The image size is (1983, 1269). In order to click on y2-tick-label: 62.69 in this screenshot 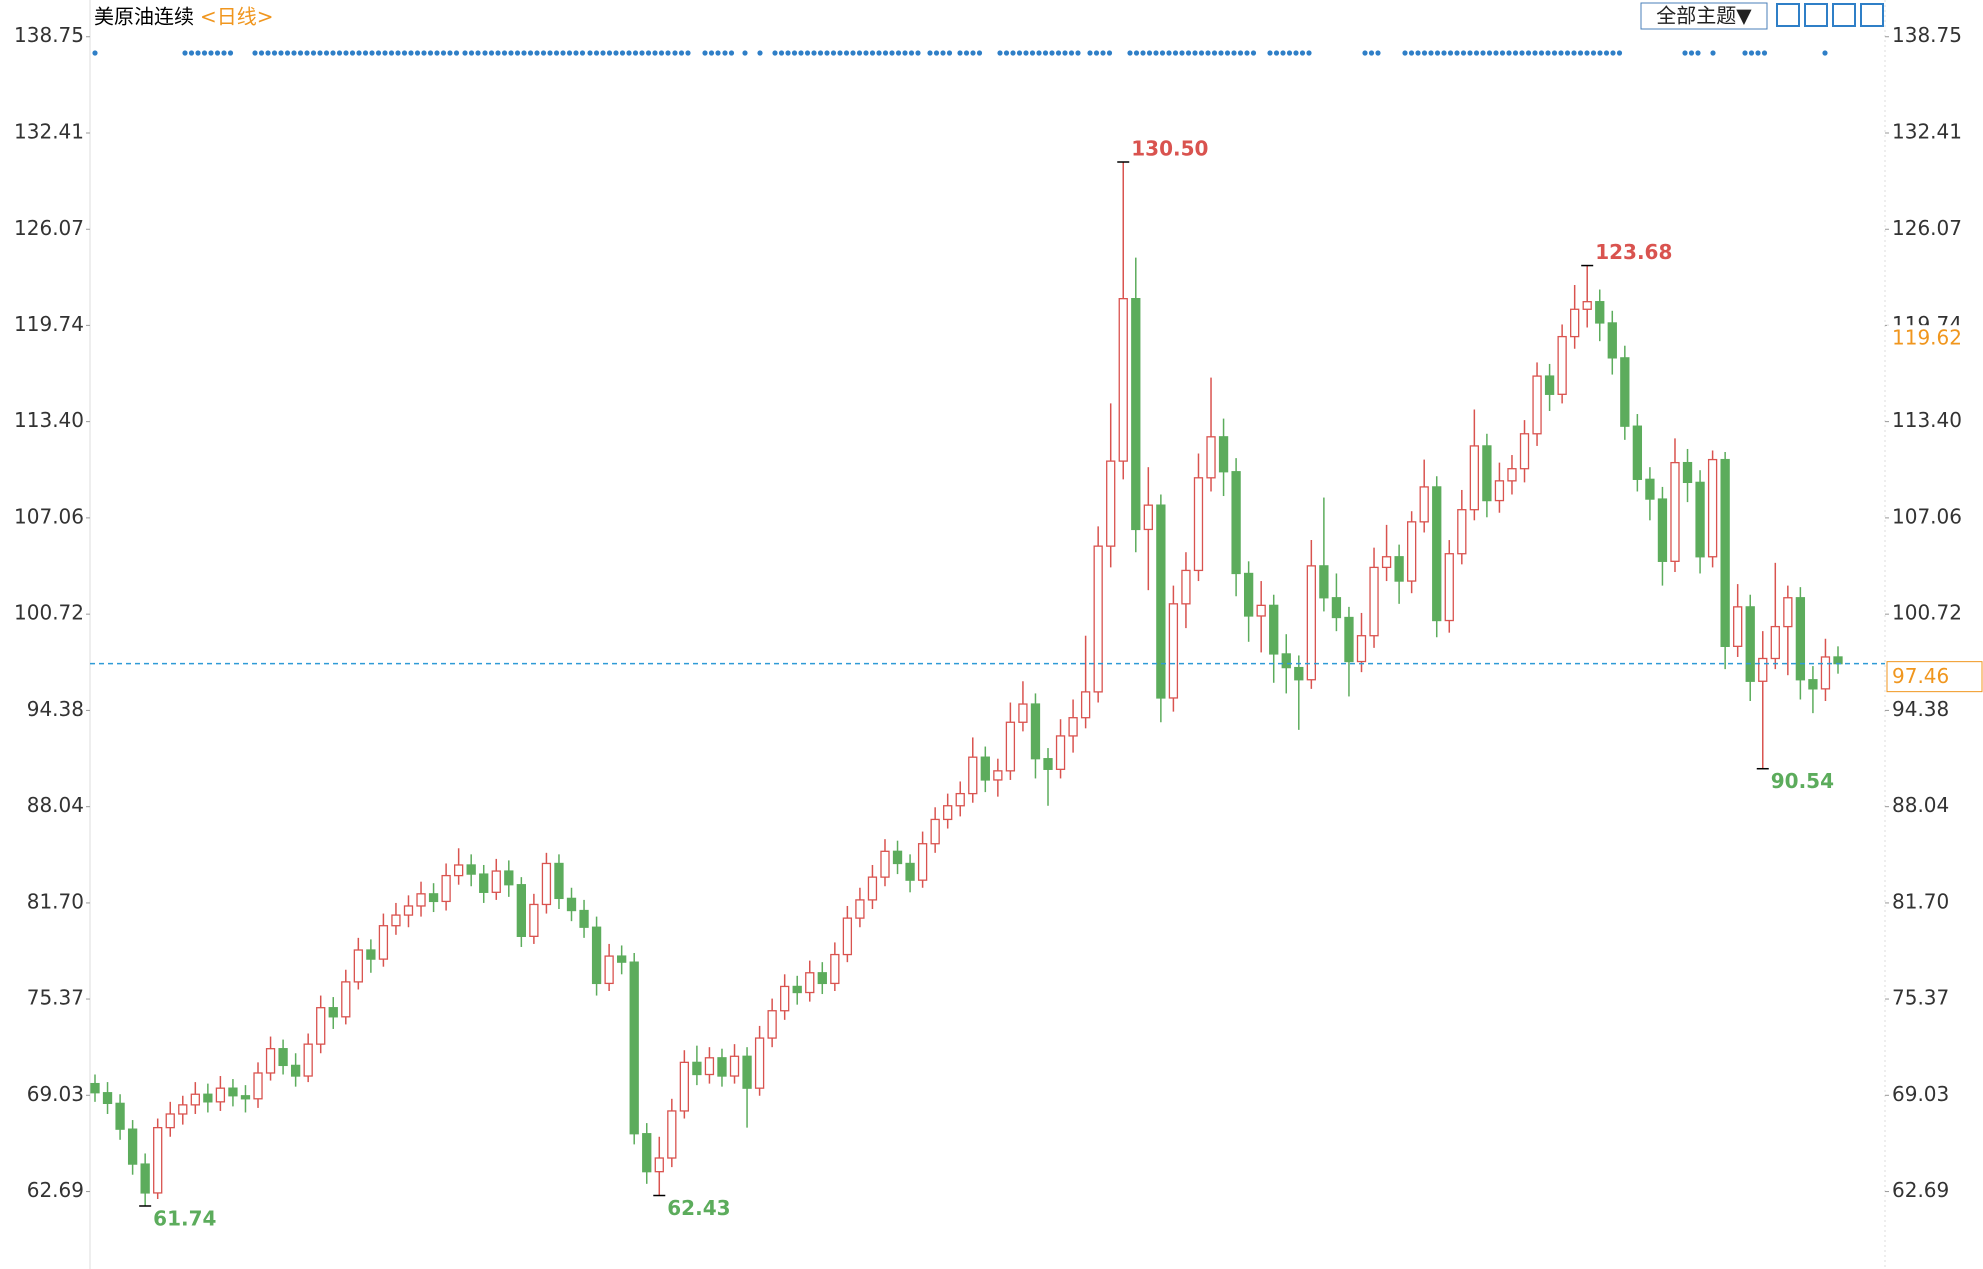, I will do `click(1920, 1190)`.